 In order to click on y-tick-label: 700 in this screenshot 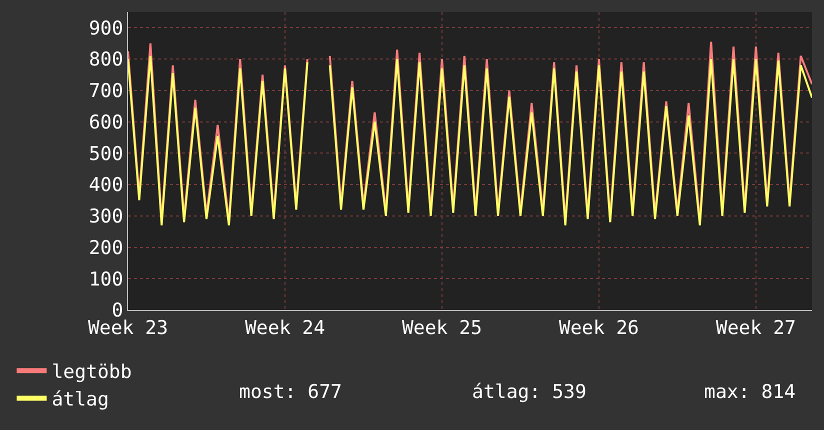, I will do `click(106, 91)`.